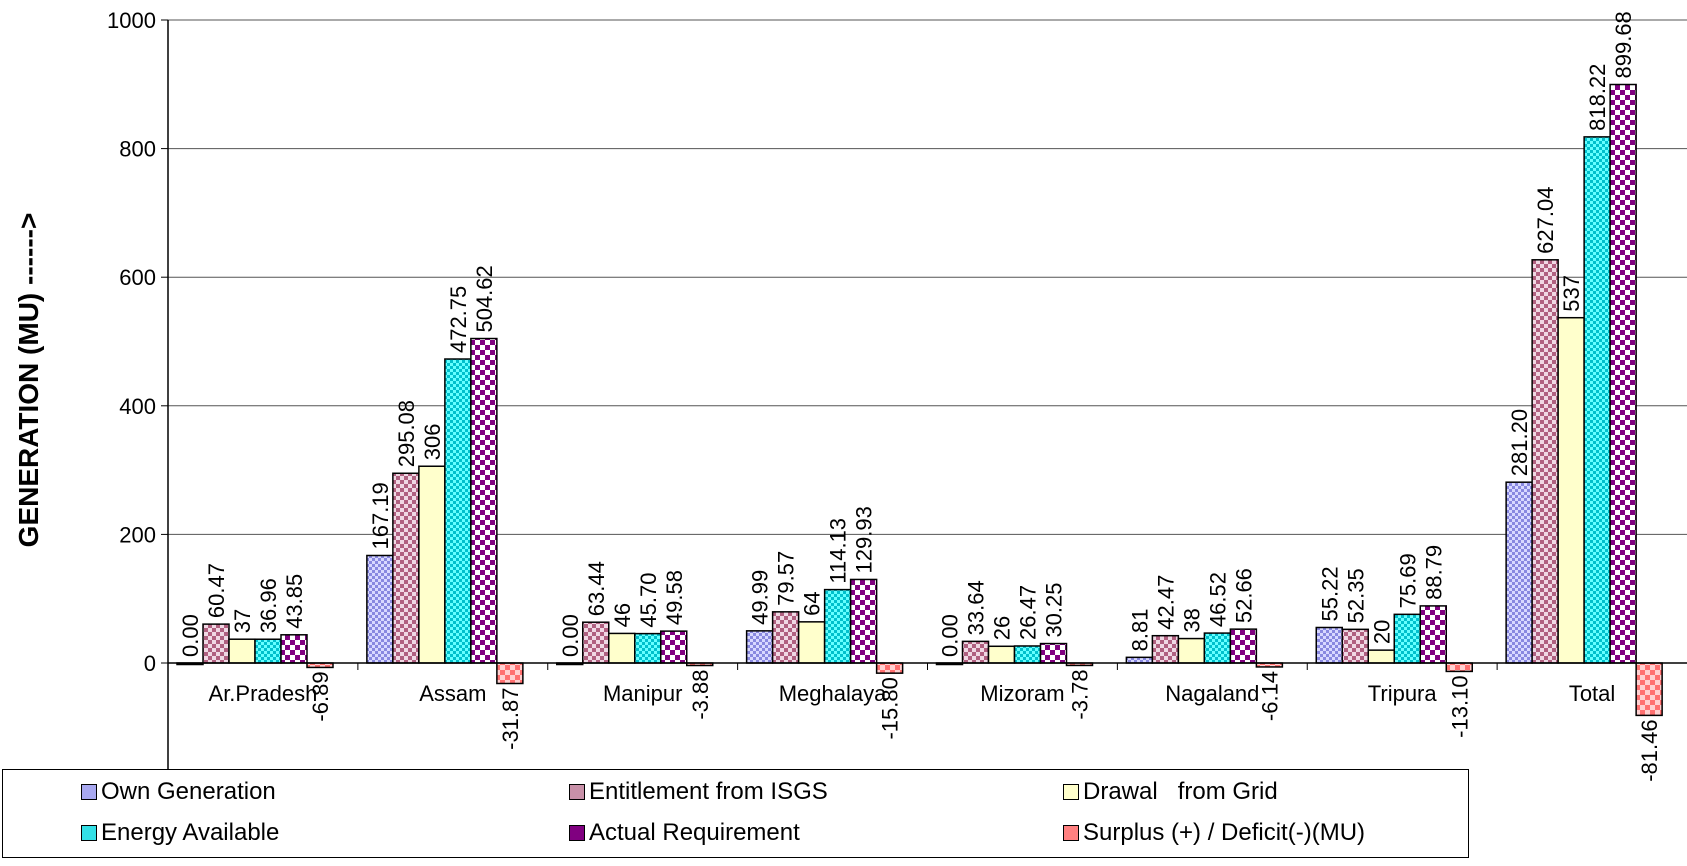 The image size is (1687, 866). What do you see at coordinates (694, 832) in the screenshot?
I see `legend-label: Actual Requirement` at bounding box center [694, 832].